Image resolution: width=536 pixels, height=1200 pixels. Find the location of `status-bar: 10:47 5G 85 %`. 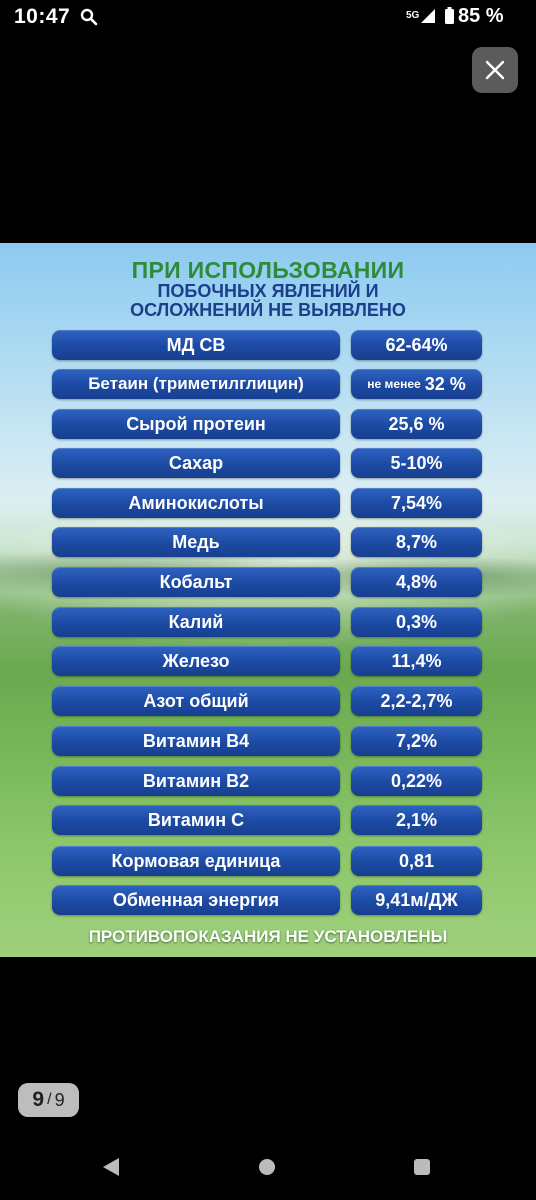

status-bar: 10:47 5G 85 % is located at coordinates (268, 17).